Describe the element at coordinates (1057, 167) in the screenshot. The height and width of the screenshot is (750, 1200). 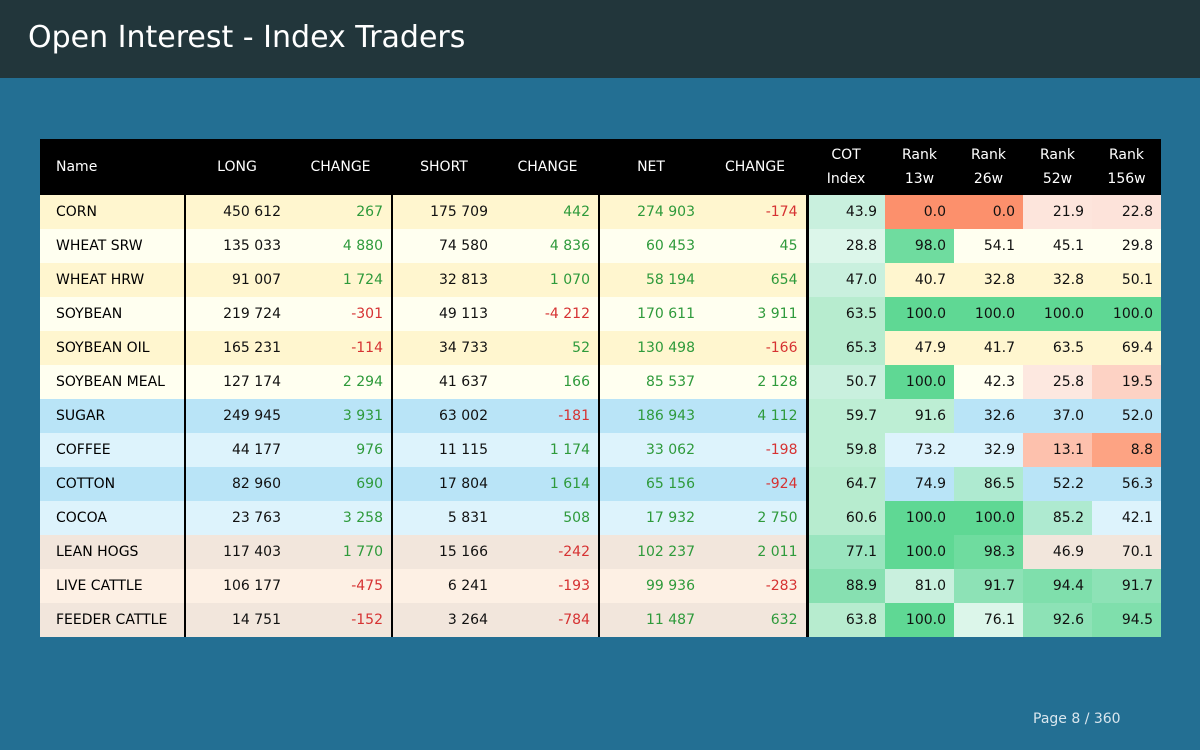
I see `header-rank-52w: Rank 52w` at that location.